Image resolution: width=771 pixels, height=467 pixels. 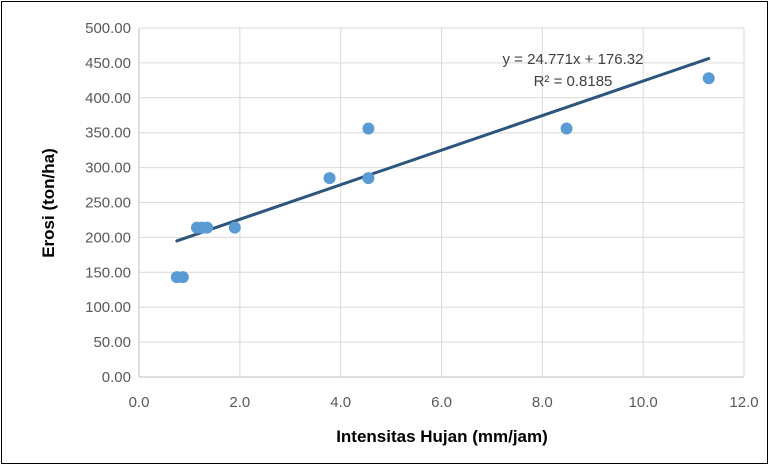 What do you see at coordinates (643, 402) in the screenshot?
I see `x-tick-label: 10.0` at bounding box center [643, 402].